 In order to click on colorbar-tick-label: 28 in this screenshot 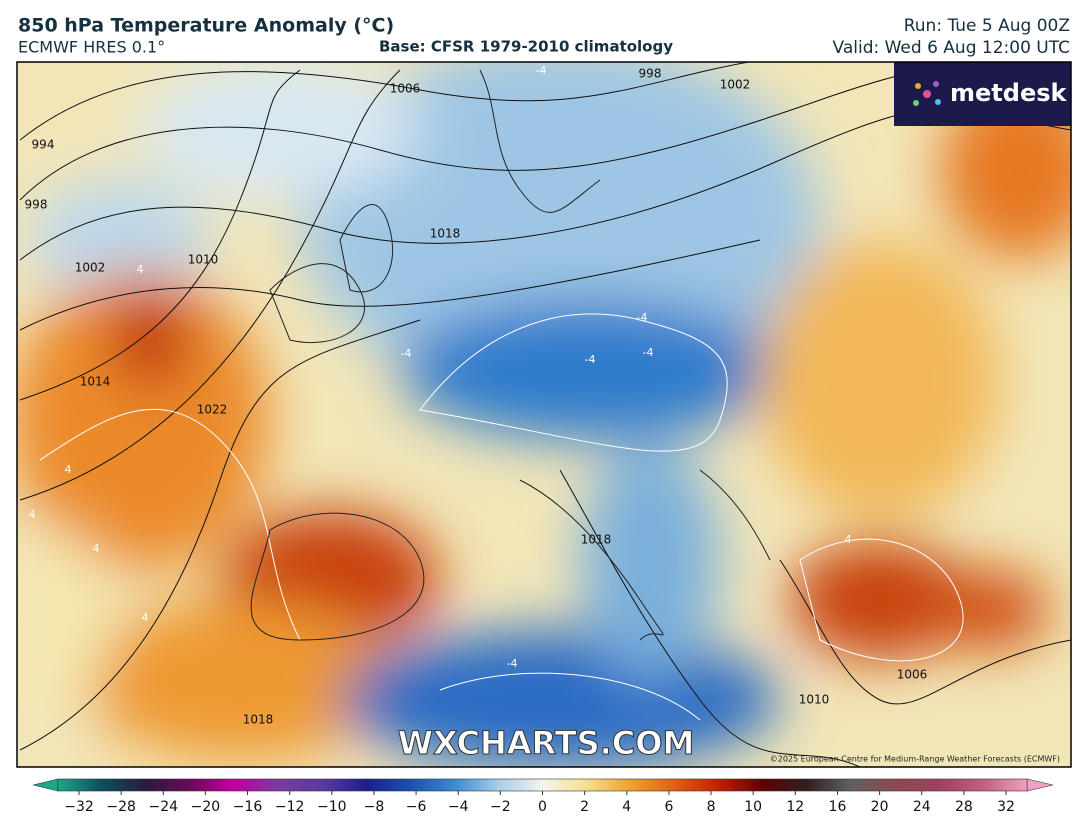, I will do `click(964, 807)`.